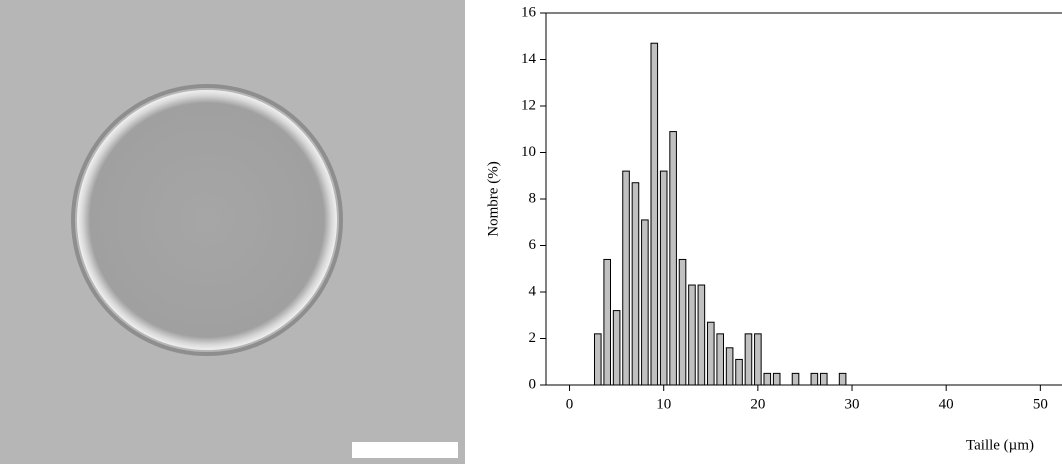  I want to click on y-axis-label: Nombre (%), so click(493, 198).